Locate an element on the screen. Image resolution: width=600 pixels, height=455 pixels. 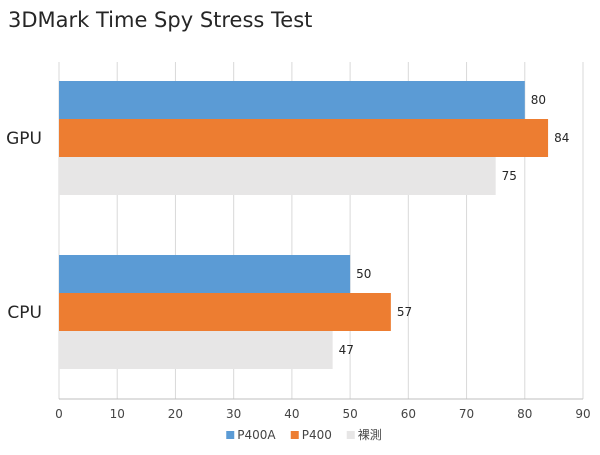
legend-label: 裸測 is located at coordinates (370, 434).